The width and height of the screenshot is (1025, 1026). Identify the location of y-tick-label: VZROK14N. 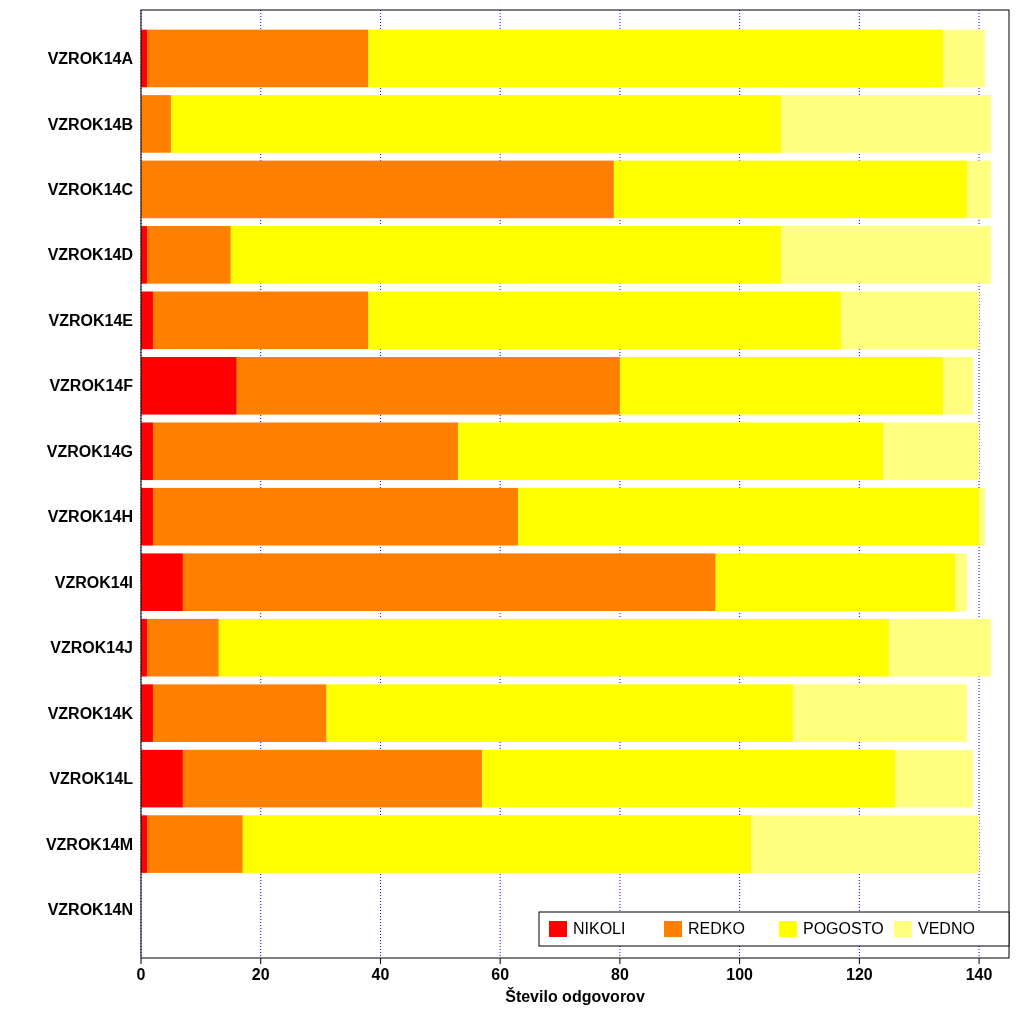
(90, 910).